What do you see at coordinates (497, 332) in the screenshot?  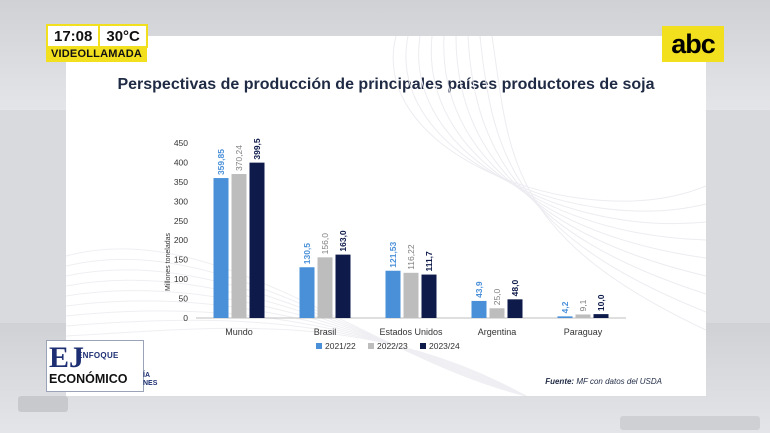 I see `x-category-label: Argentina` at bounding box center [497, 332].